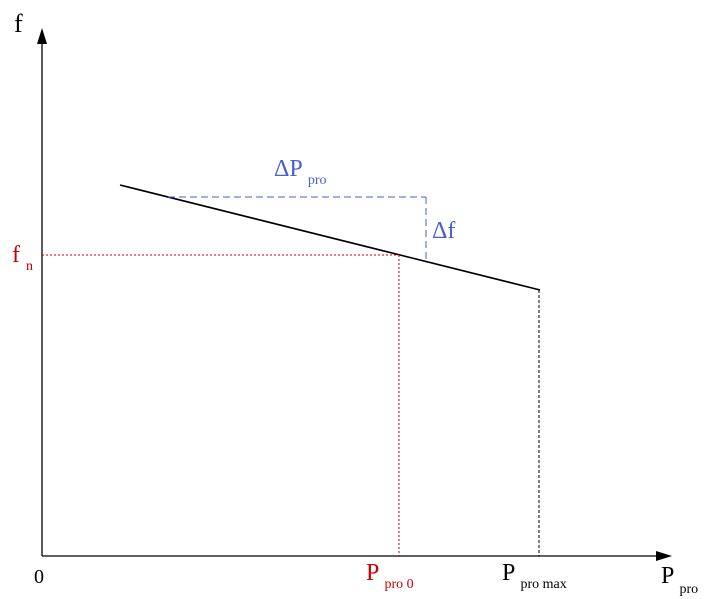 This screenshot has height=599, width=707. What do you see at coordinates (16, 255) in the screenshot?
I see `fn-label-main: f` at bounding box center [16, 255].